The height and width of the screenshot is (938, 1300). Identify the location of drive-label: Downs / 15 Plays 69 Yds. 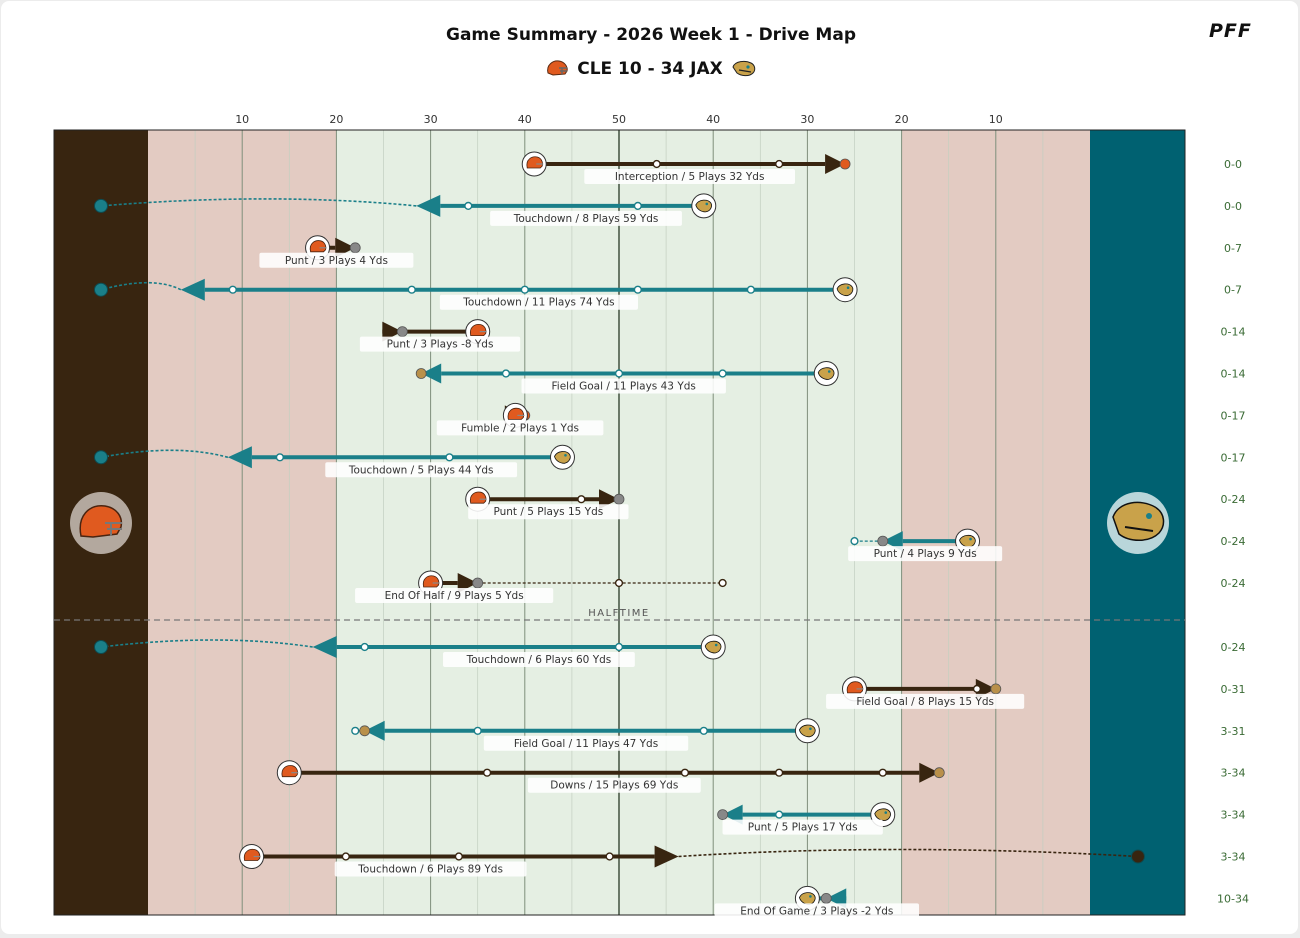
(614, 786).